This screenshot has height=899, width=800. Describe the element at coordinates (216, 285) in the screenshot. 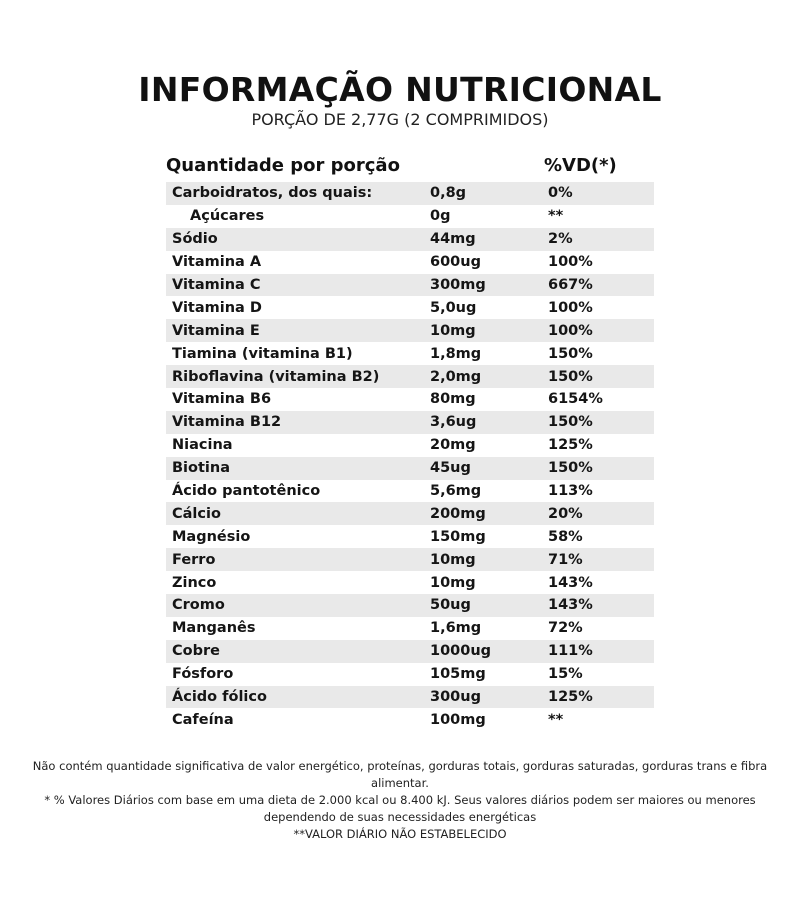

I see `nutrient-name: Vitamina C` at that location.